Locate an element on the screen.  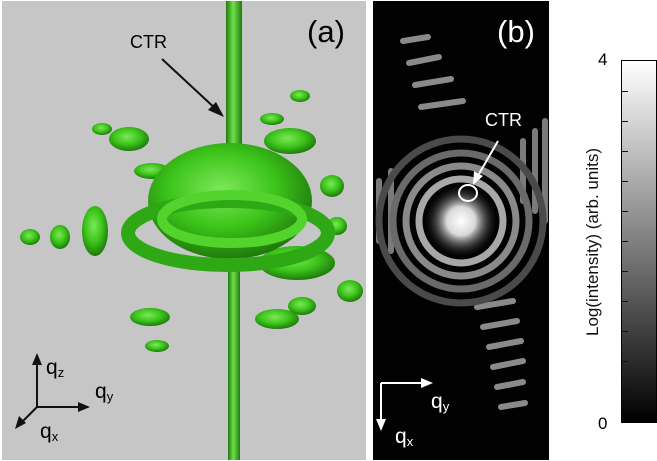
colorbar-axis-label: Log(intensity) (arb. units) is located at coordinates (592, 242).